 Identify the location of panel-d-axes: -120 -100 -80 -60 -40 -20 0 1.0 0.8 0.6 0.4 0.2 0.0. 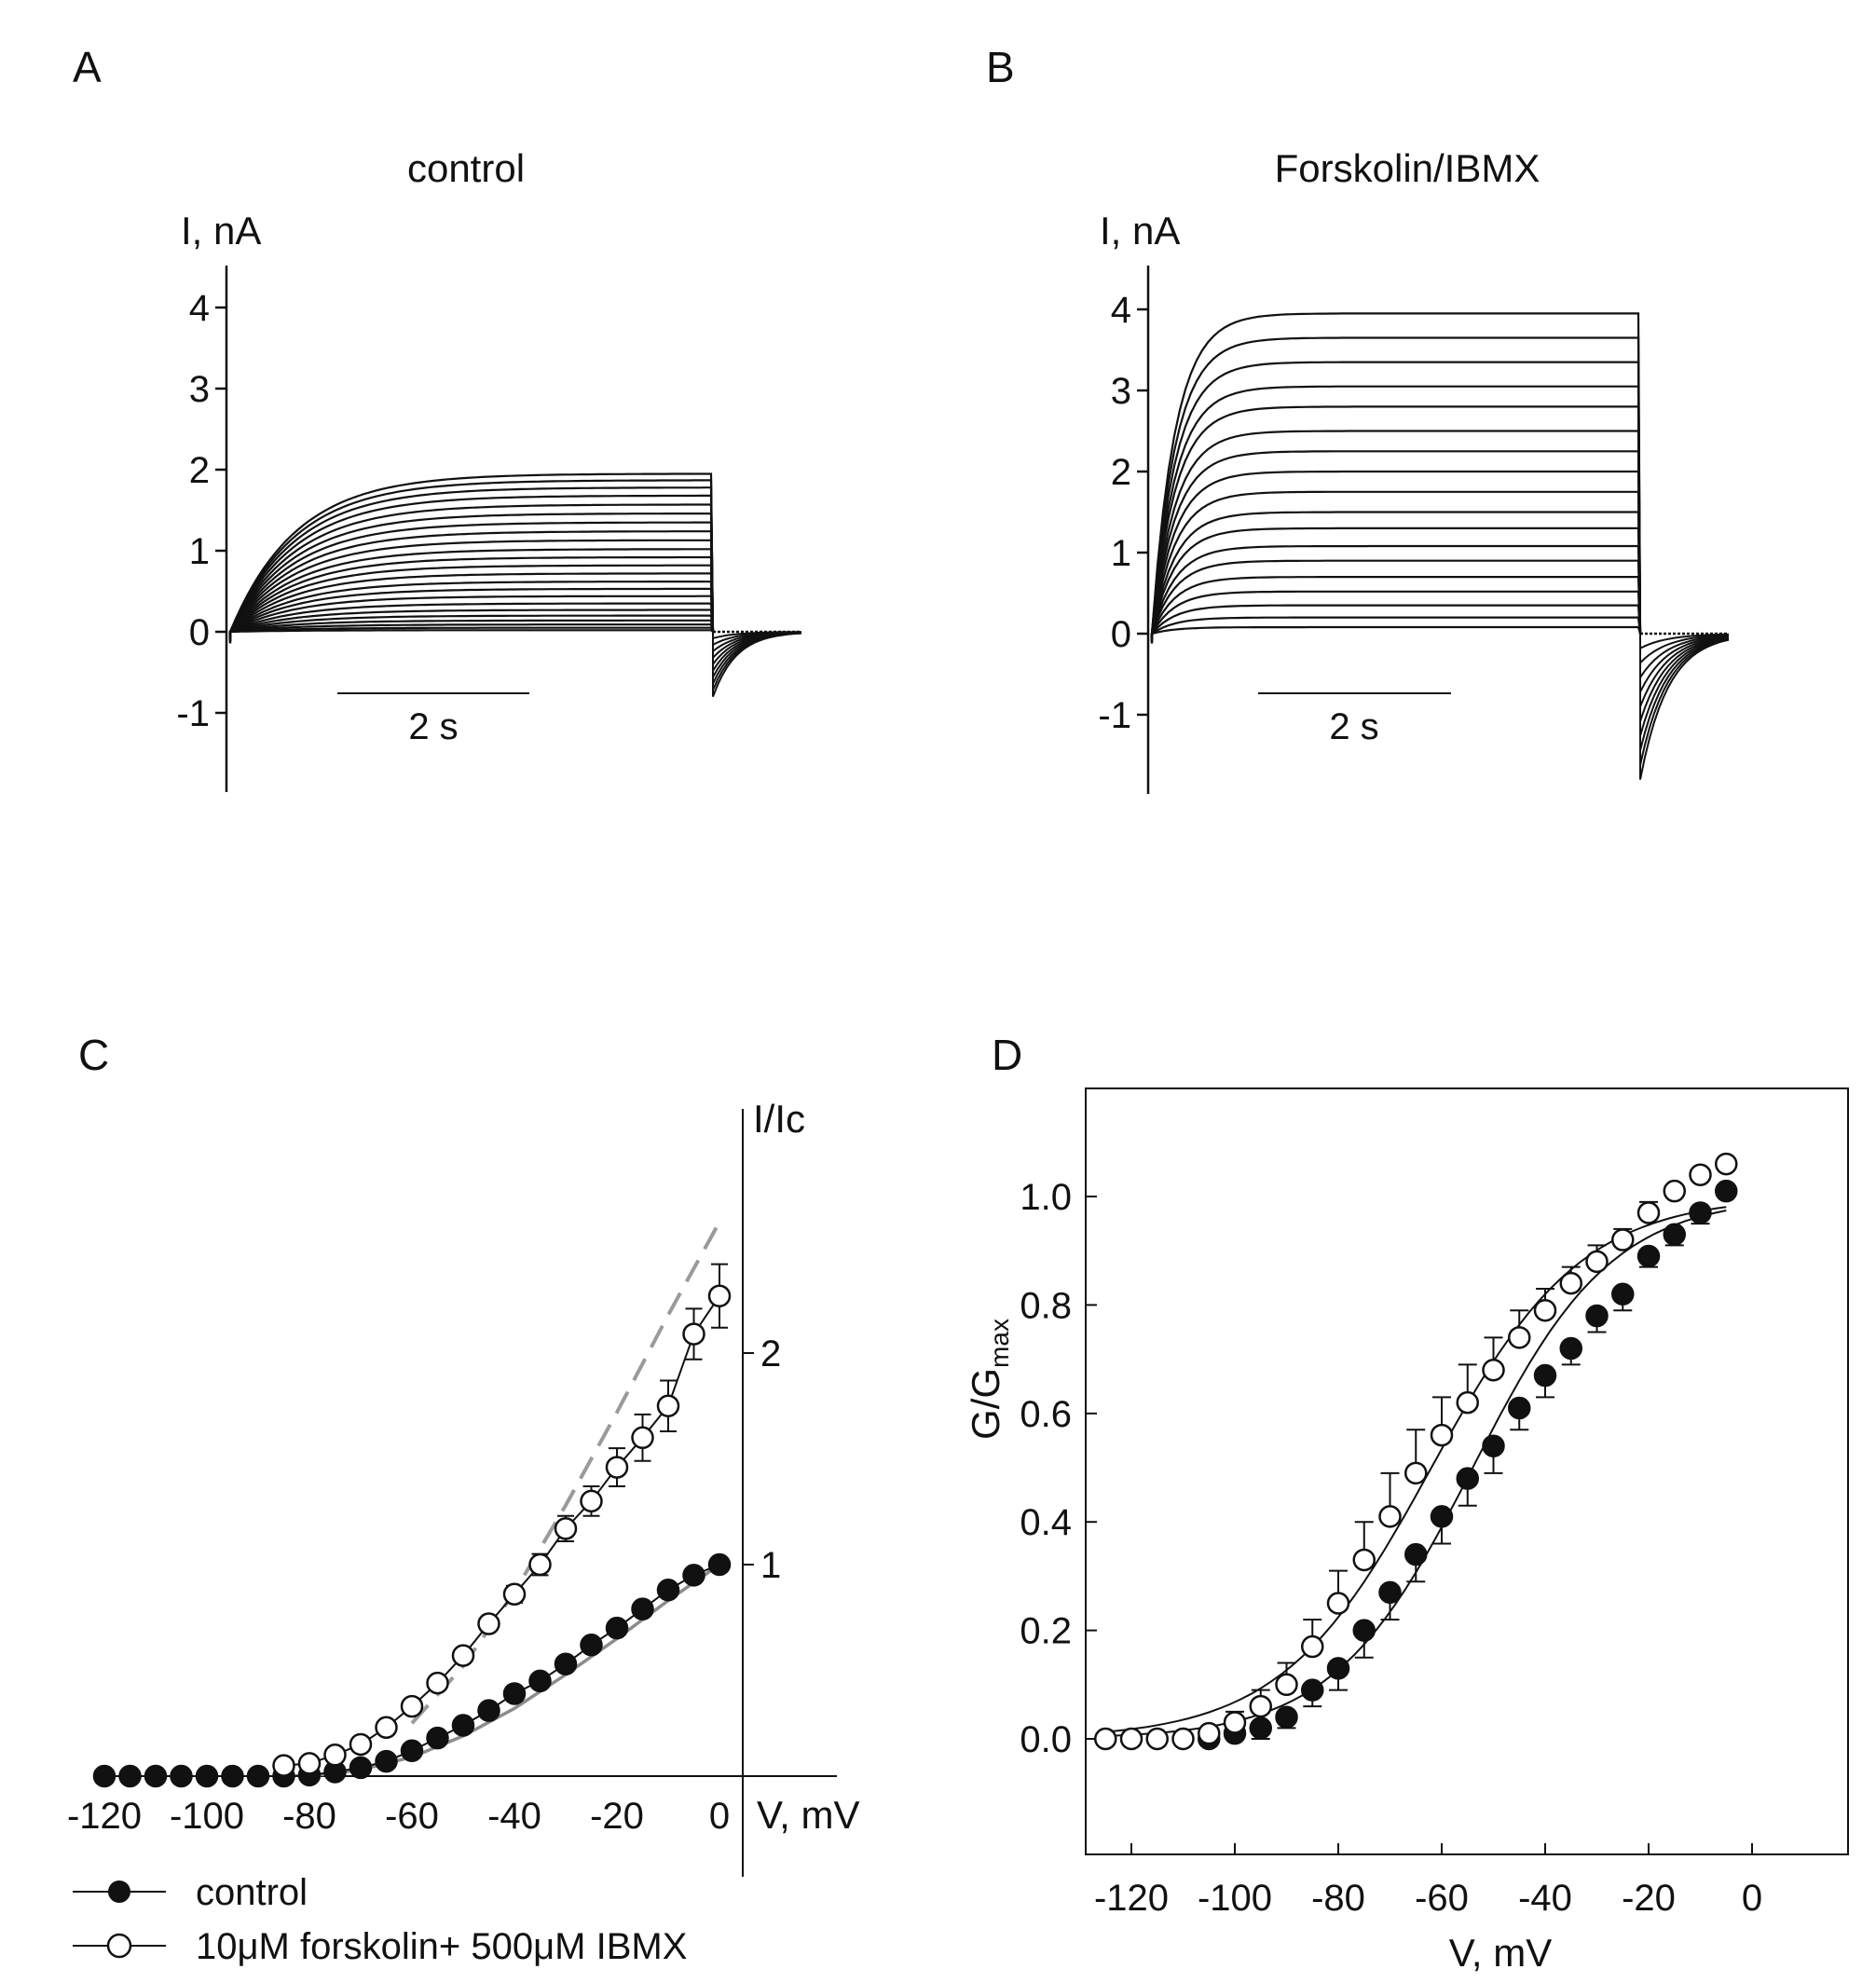
(1391, 1548).